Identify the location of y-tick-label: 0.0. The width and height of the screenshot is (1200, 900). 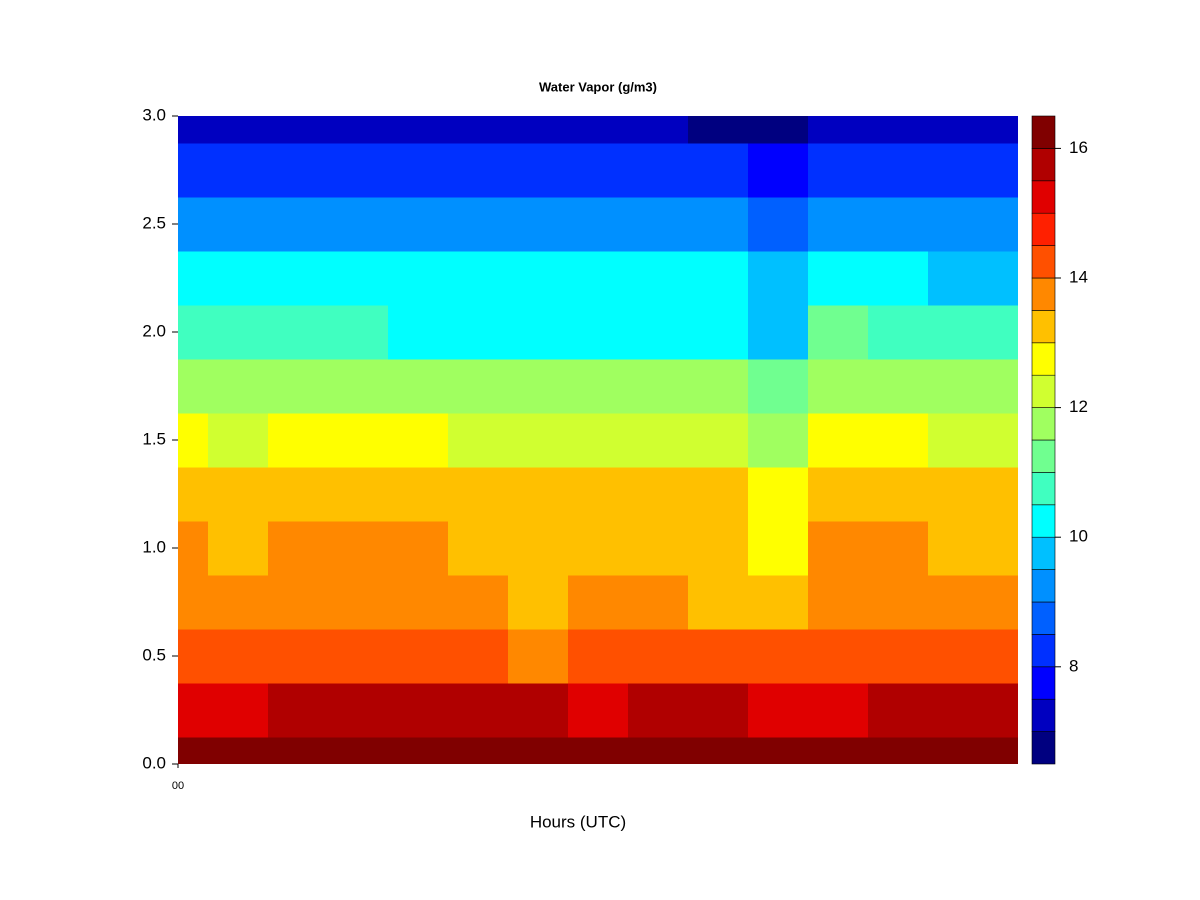
(154, 762).